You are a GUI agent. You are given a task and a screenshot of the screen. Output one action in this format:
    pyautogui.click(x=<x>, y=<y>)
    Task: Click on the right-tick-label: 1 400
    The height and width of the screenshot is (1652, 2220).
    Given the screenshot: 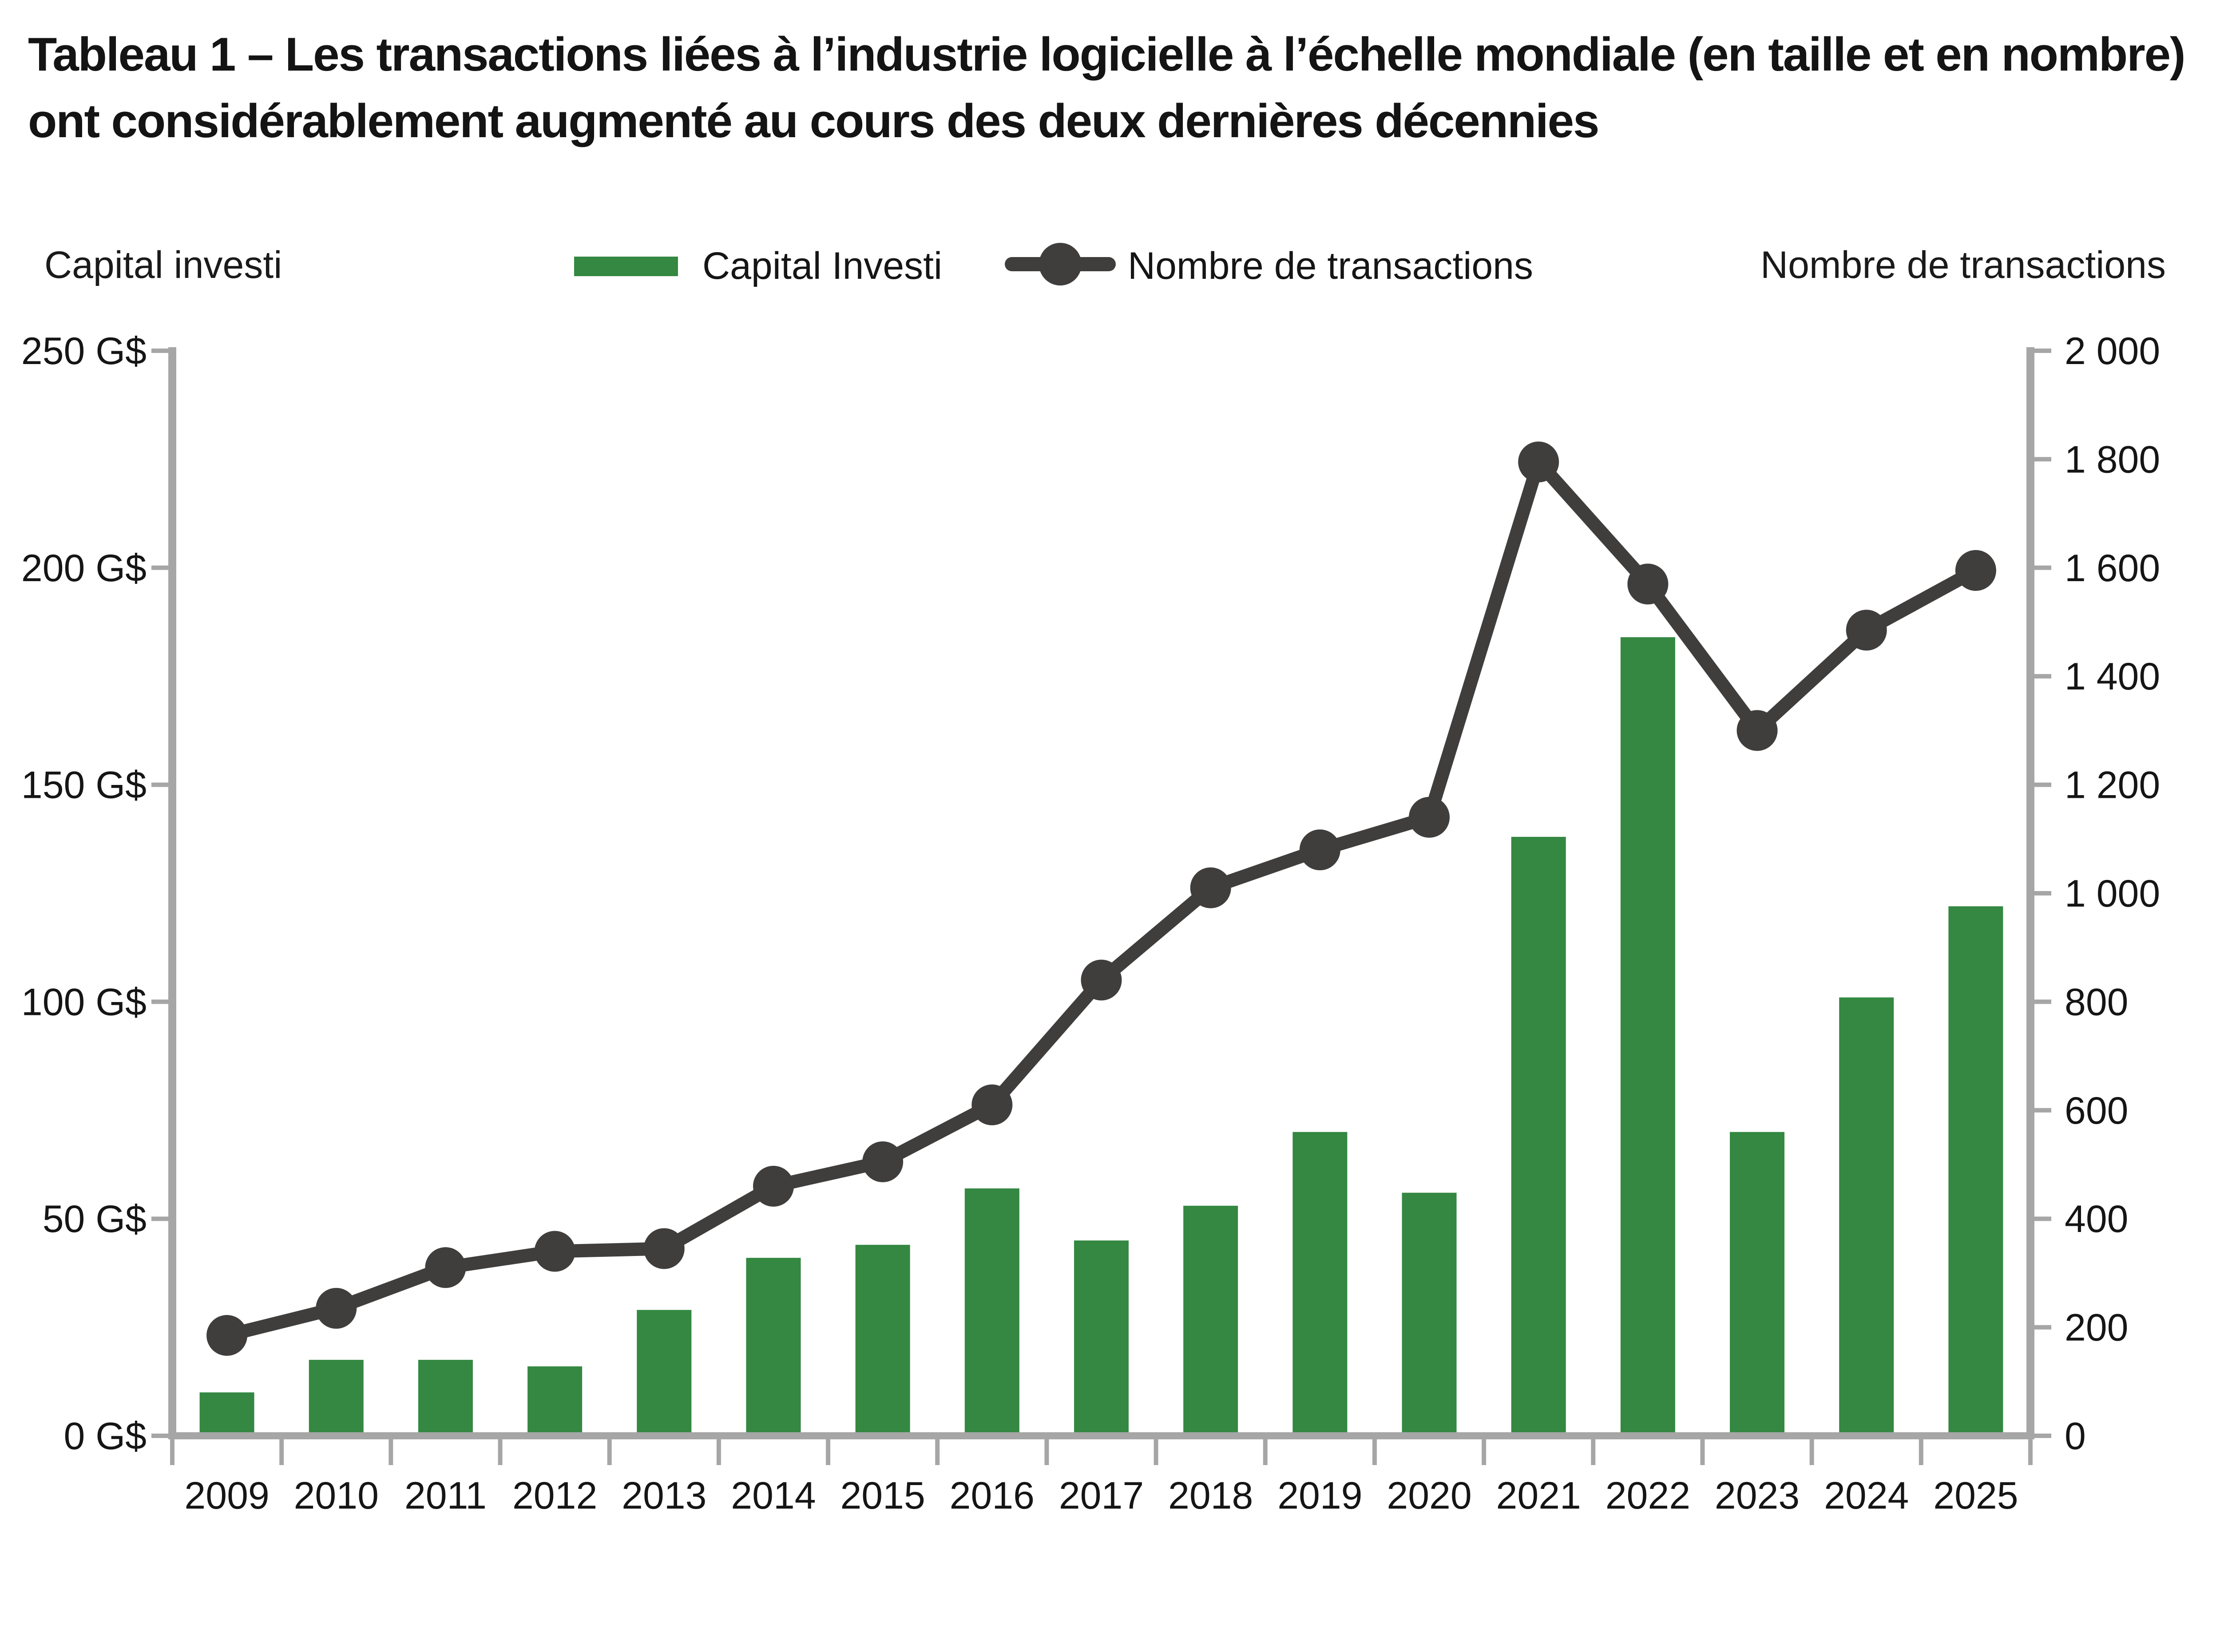 What is the action you would take?
    pyautogui.click(x=2112, y=676)
    